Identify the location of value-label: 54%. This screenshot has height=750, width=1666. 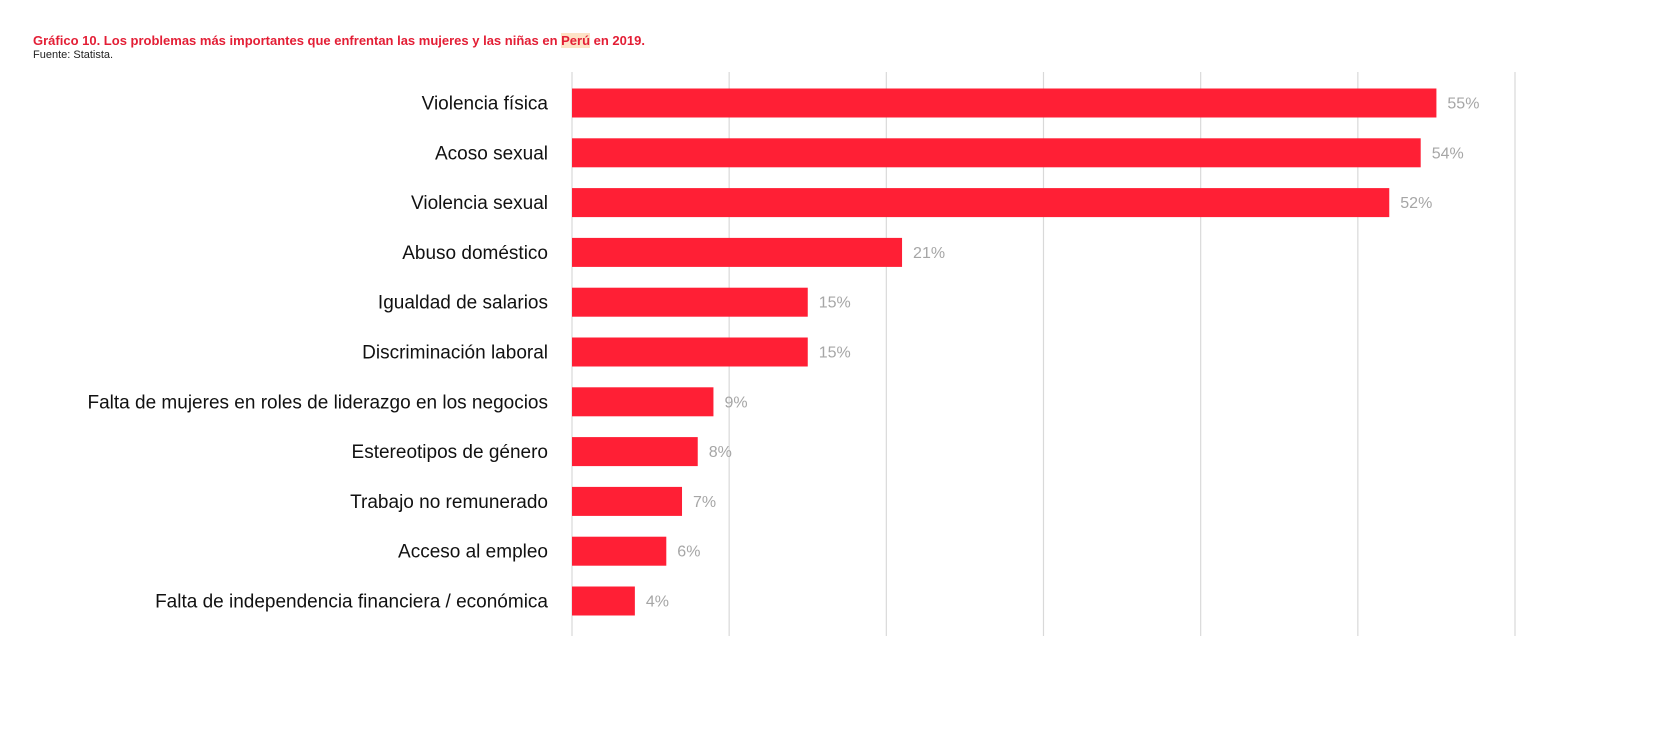
(1448, 153).